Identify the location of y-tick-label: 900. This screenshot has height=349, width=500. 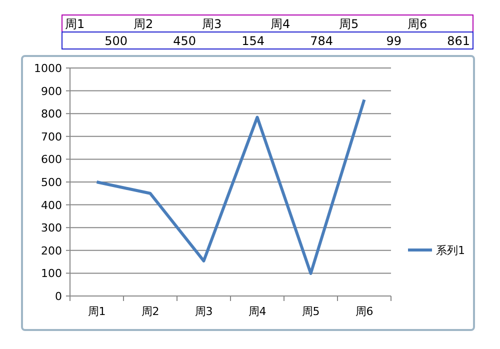
(51, 91).